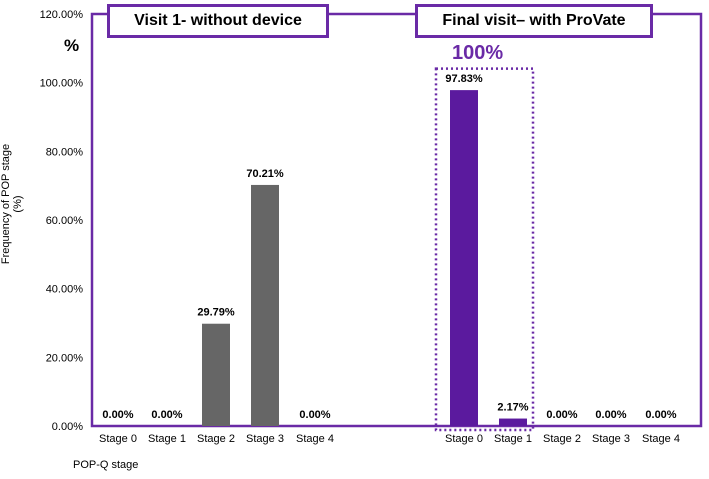 The image size is (709, 479). What do you see at coordinates (534, 21) in the screenshot?
I see `legend-final-visit: Final visit– with ProVate` at bounding box center [534, 21].